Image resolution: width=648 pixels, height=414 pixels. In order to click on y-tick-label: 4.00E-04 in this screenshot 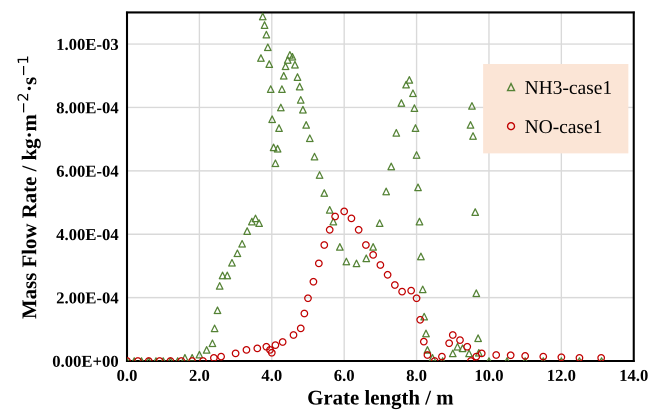, I will do `click(87, 234)`.